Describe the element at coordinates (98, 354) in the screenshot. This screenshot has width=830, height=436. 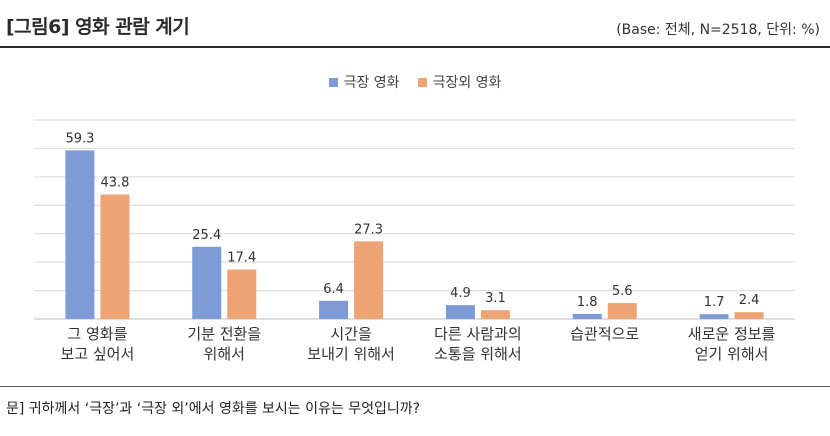
I see `category-label: 보고 싶어서` at that location.